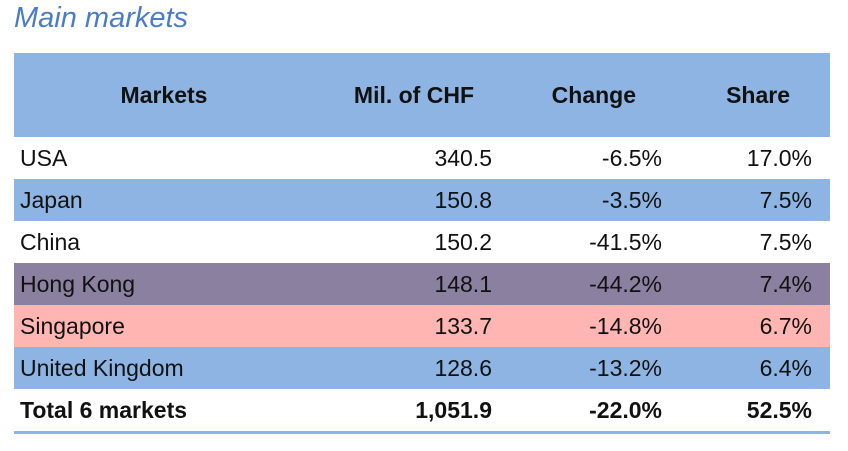  I want to click on header-change: Change, so click(593, 94).